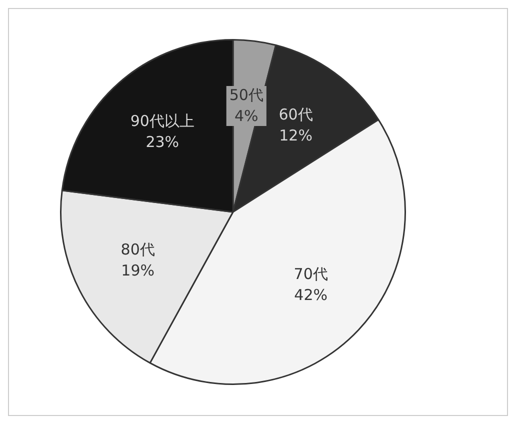 This screenshot has height=424, width=518. Describe the element at coordinates (137, 249) in the screenshot. I see `slice-label: 80代` at that location.